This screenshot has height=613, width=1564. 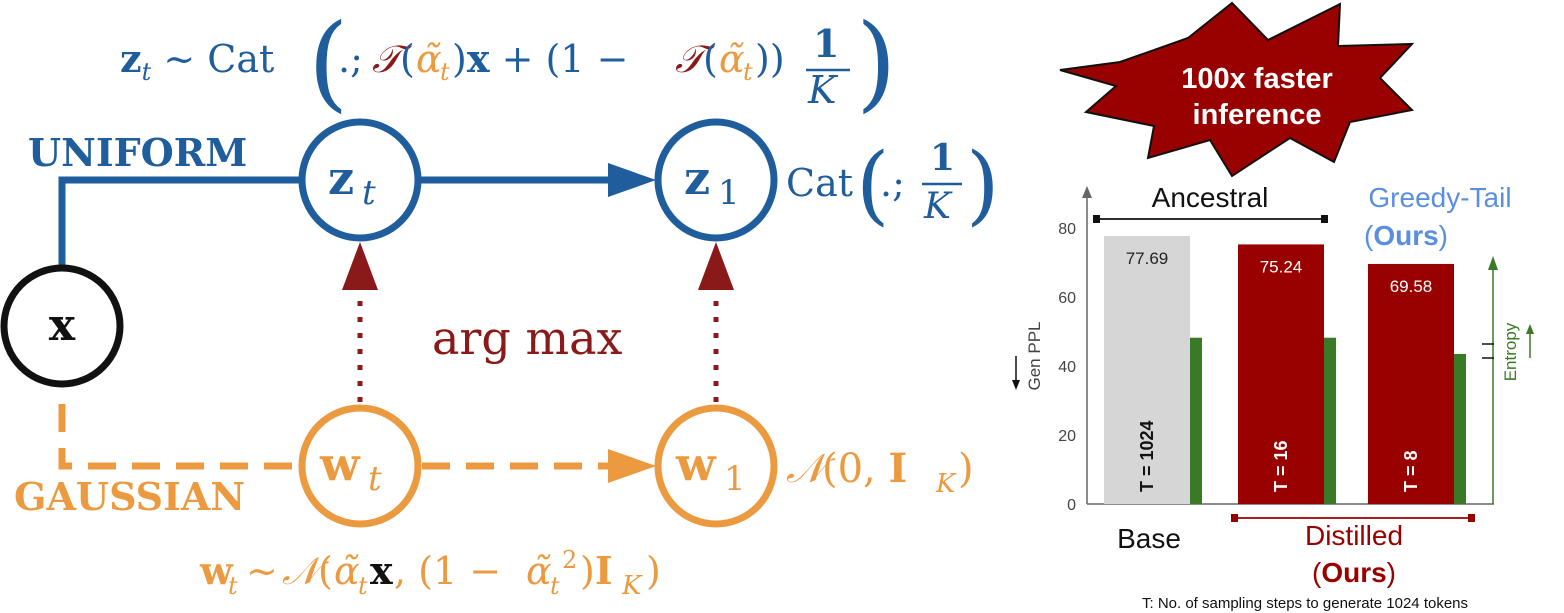 What do you see at coordinates (1149, 538) in the screenshot?
I see `base-label: Base` at bounding box center [1149, 538].